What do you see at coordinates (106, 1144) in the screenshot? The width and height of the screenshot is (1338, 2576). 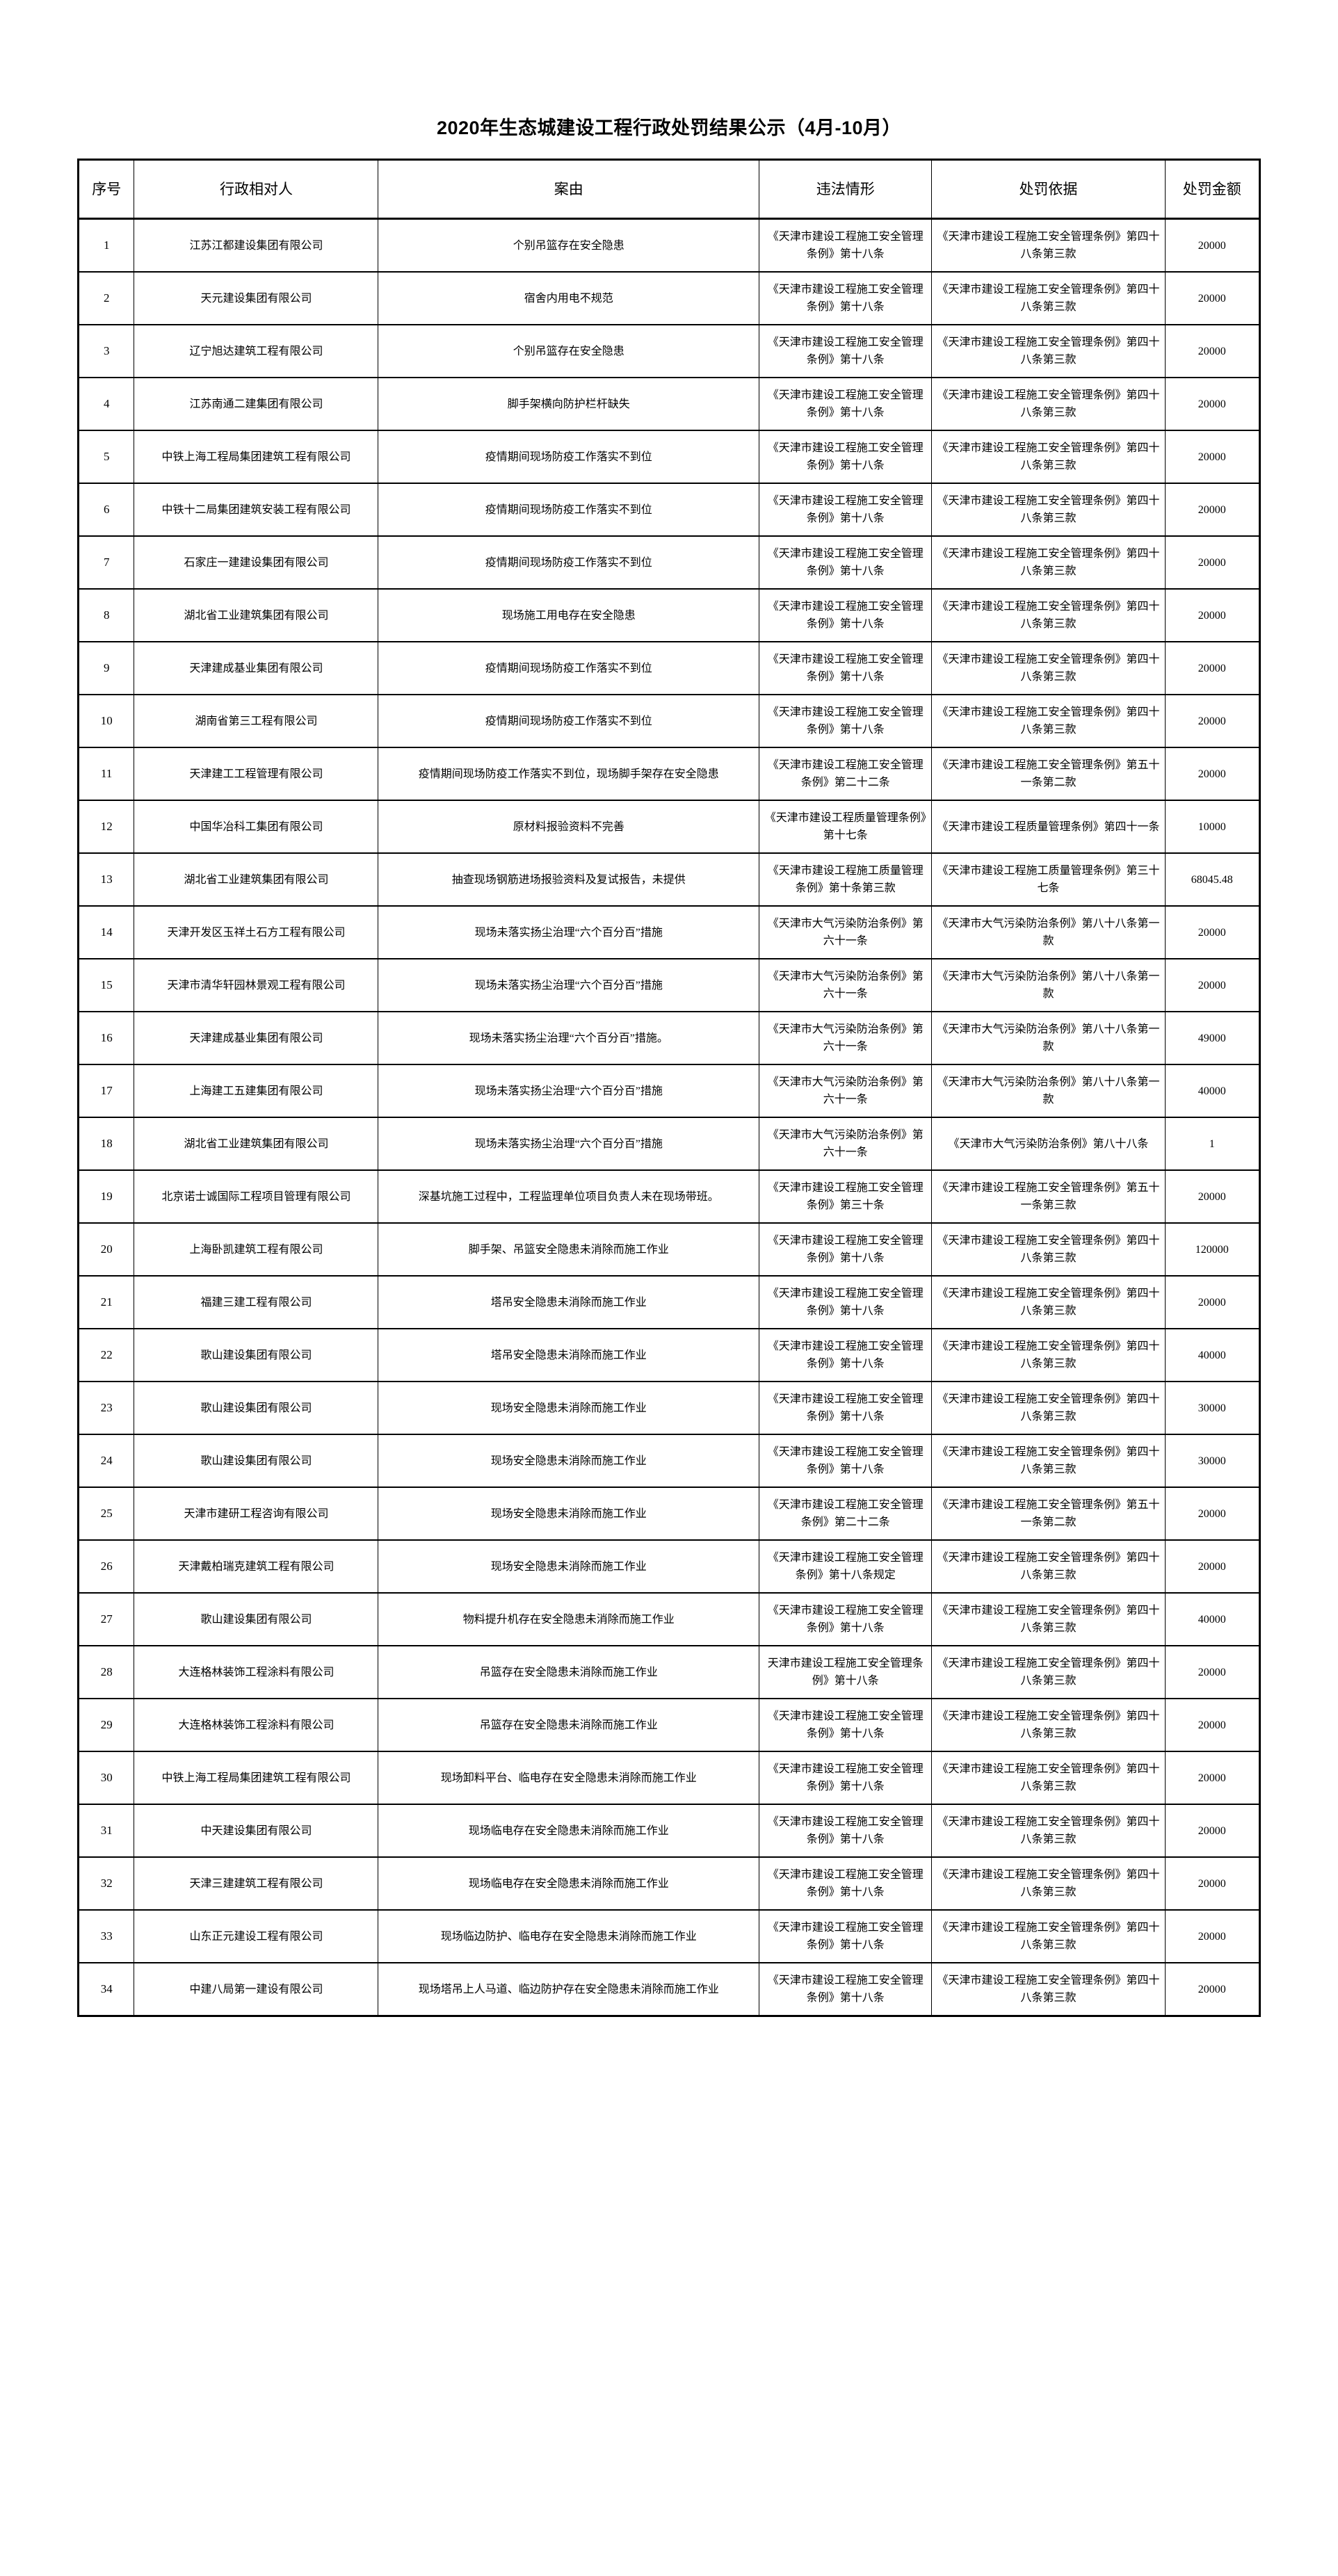 I see `cell-no: 18` at bounding box center [106, 1144].